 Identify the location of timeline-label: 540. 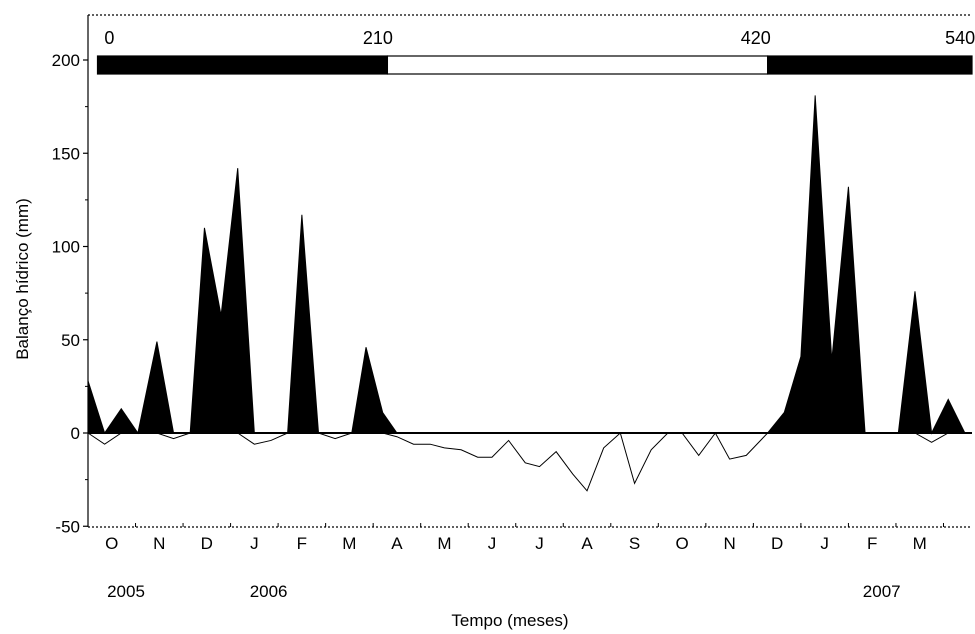
(960, 38).